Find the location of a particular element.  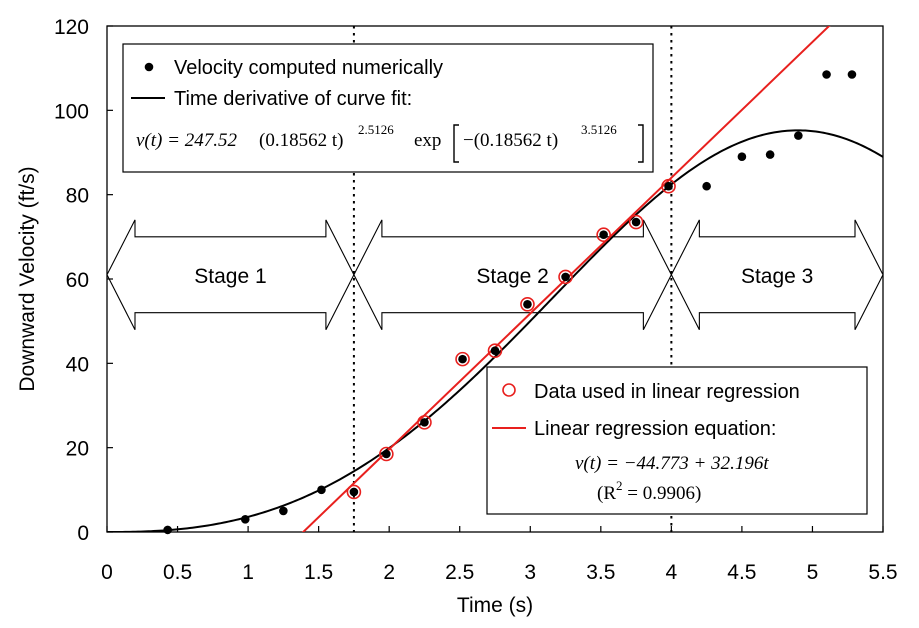

x-tick-label: 5.5 is located at coordinates (882, 572).